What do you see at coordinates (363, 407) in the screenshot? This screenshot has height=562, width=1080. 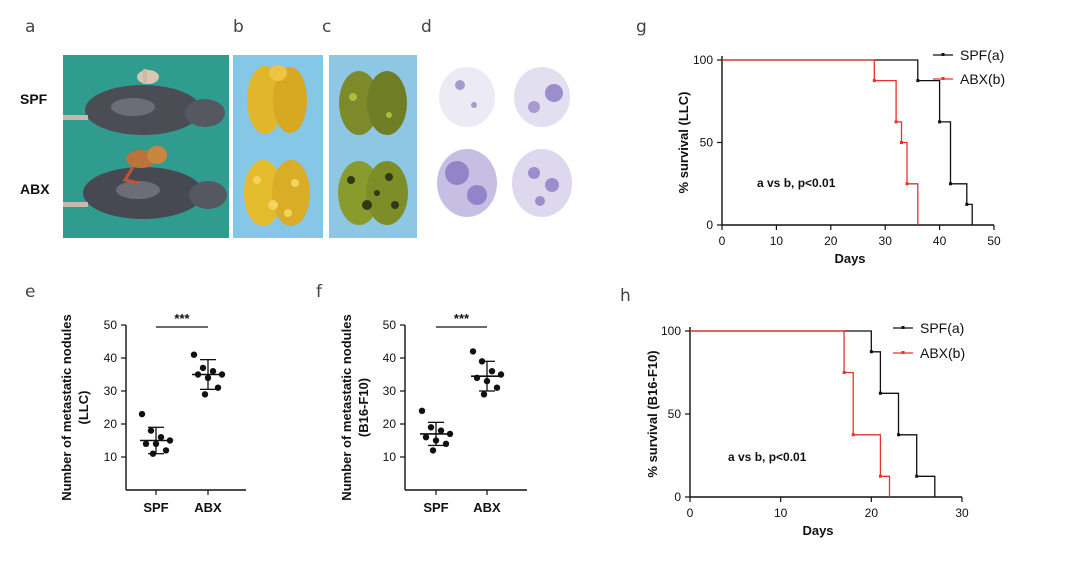 I see `y-axis-label: (B16-F10)` at bounding box center [363, 407].